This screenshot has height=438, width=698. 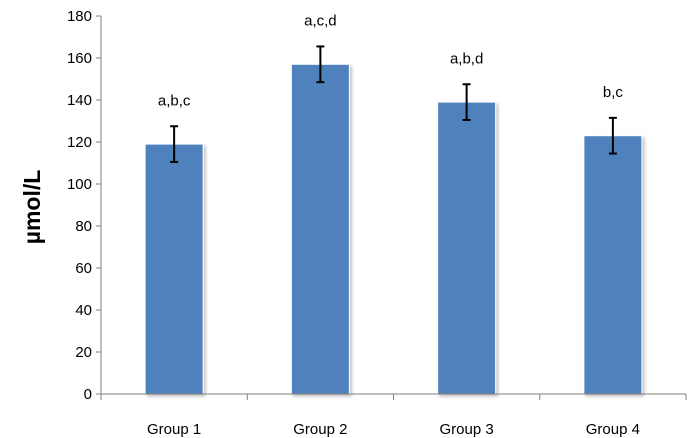 I want to click on y-tick-label: 80, so click(x=83, y=226).